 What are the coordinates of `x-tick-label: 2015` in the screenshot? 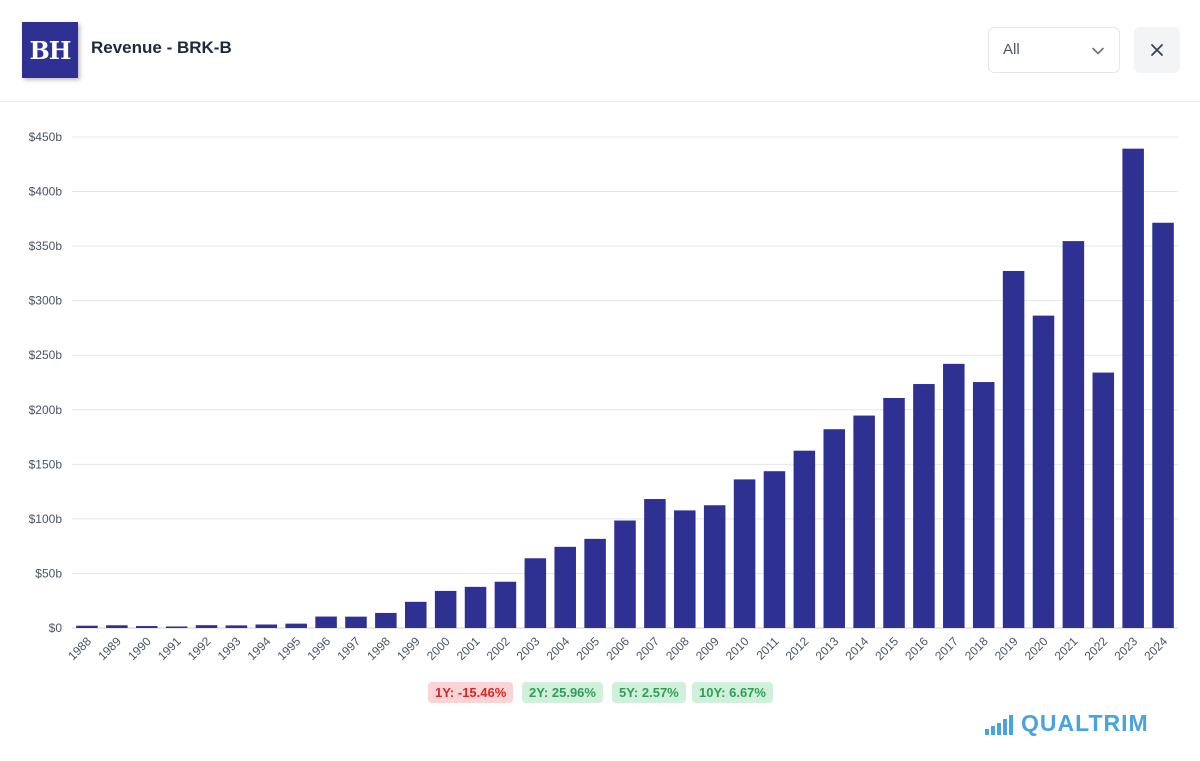 It's located at (886, 648).